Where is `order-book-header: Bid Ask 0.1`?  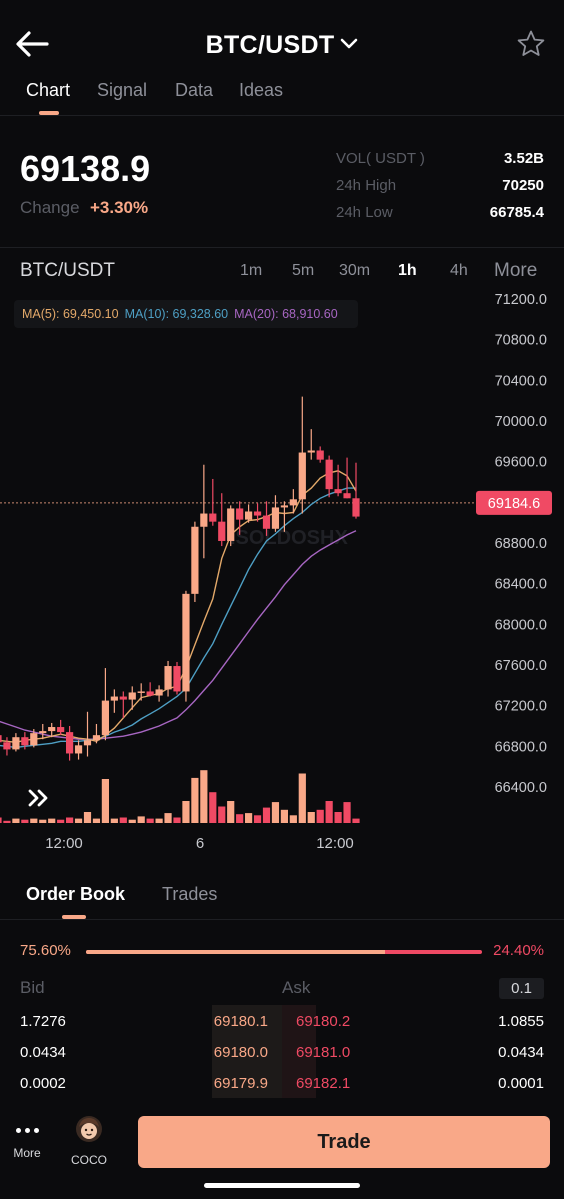 order-book-header: Bid Ask 0.1 is located at coordinates (282, 989).